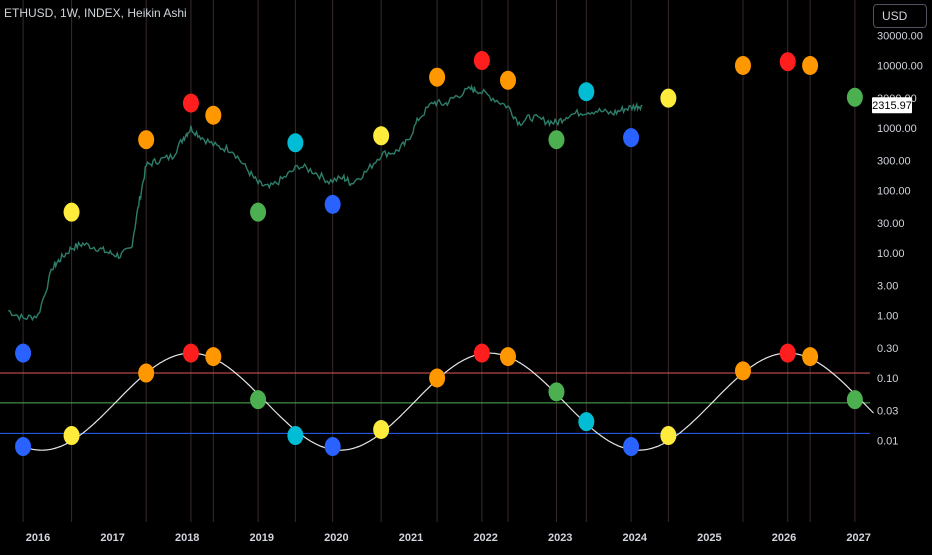 The width and height of the screenshot is (932, 555). What do you see at coordinates (635, 538) in the screenshot?
I see `x-tick-label: 2024` at bounding box center [635, 538].